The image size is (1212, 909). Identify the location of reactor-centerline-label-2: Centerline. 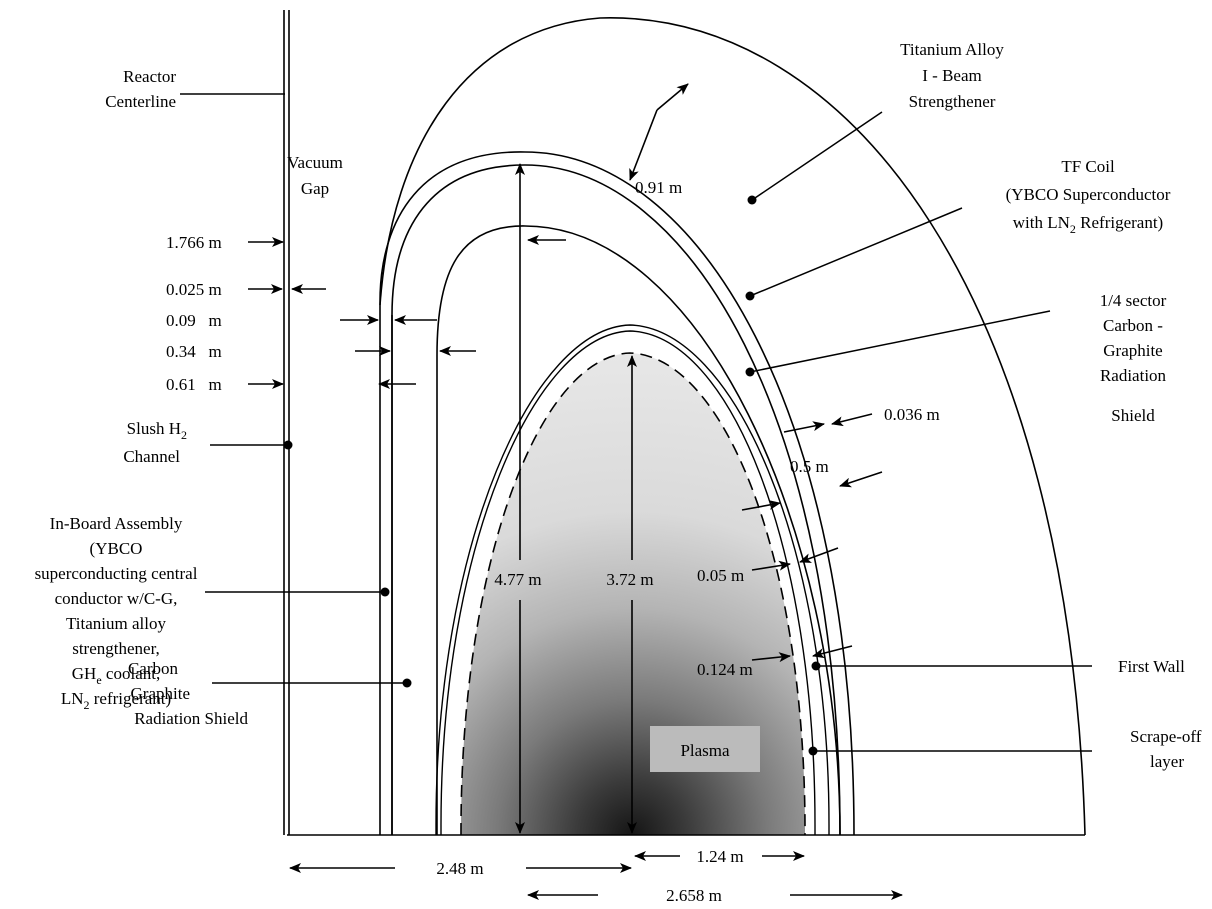
(140, 101).